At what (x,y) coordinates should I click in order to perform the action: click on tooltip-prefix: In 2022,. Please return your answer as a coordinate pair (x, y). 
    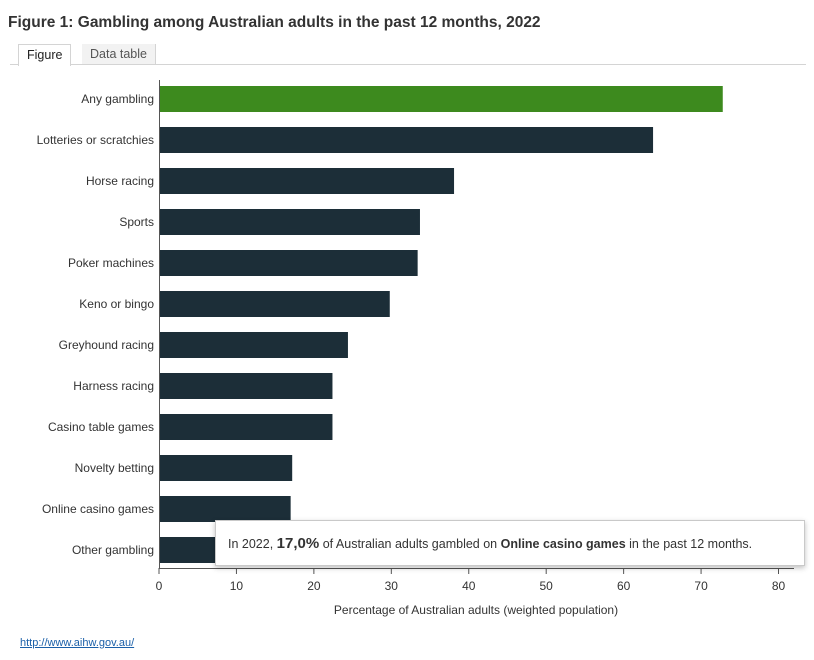
    Looking at the image, I should click on (251, 544).